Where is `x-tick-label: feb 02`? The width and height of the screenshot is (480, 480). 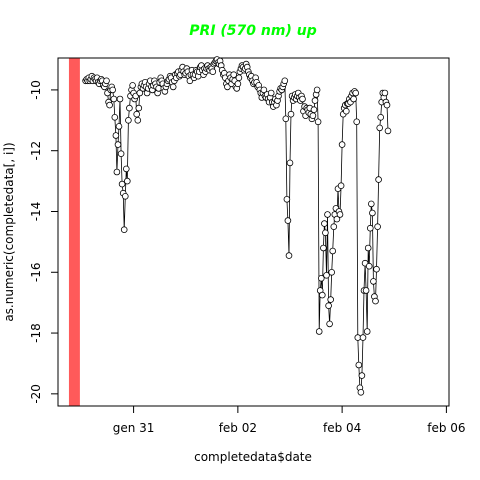 x-tick-label: feb 02 is located at coordinates (238, 428).